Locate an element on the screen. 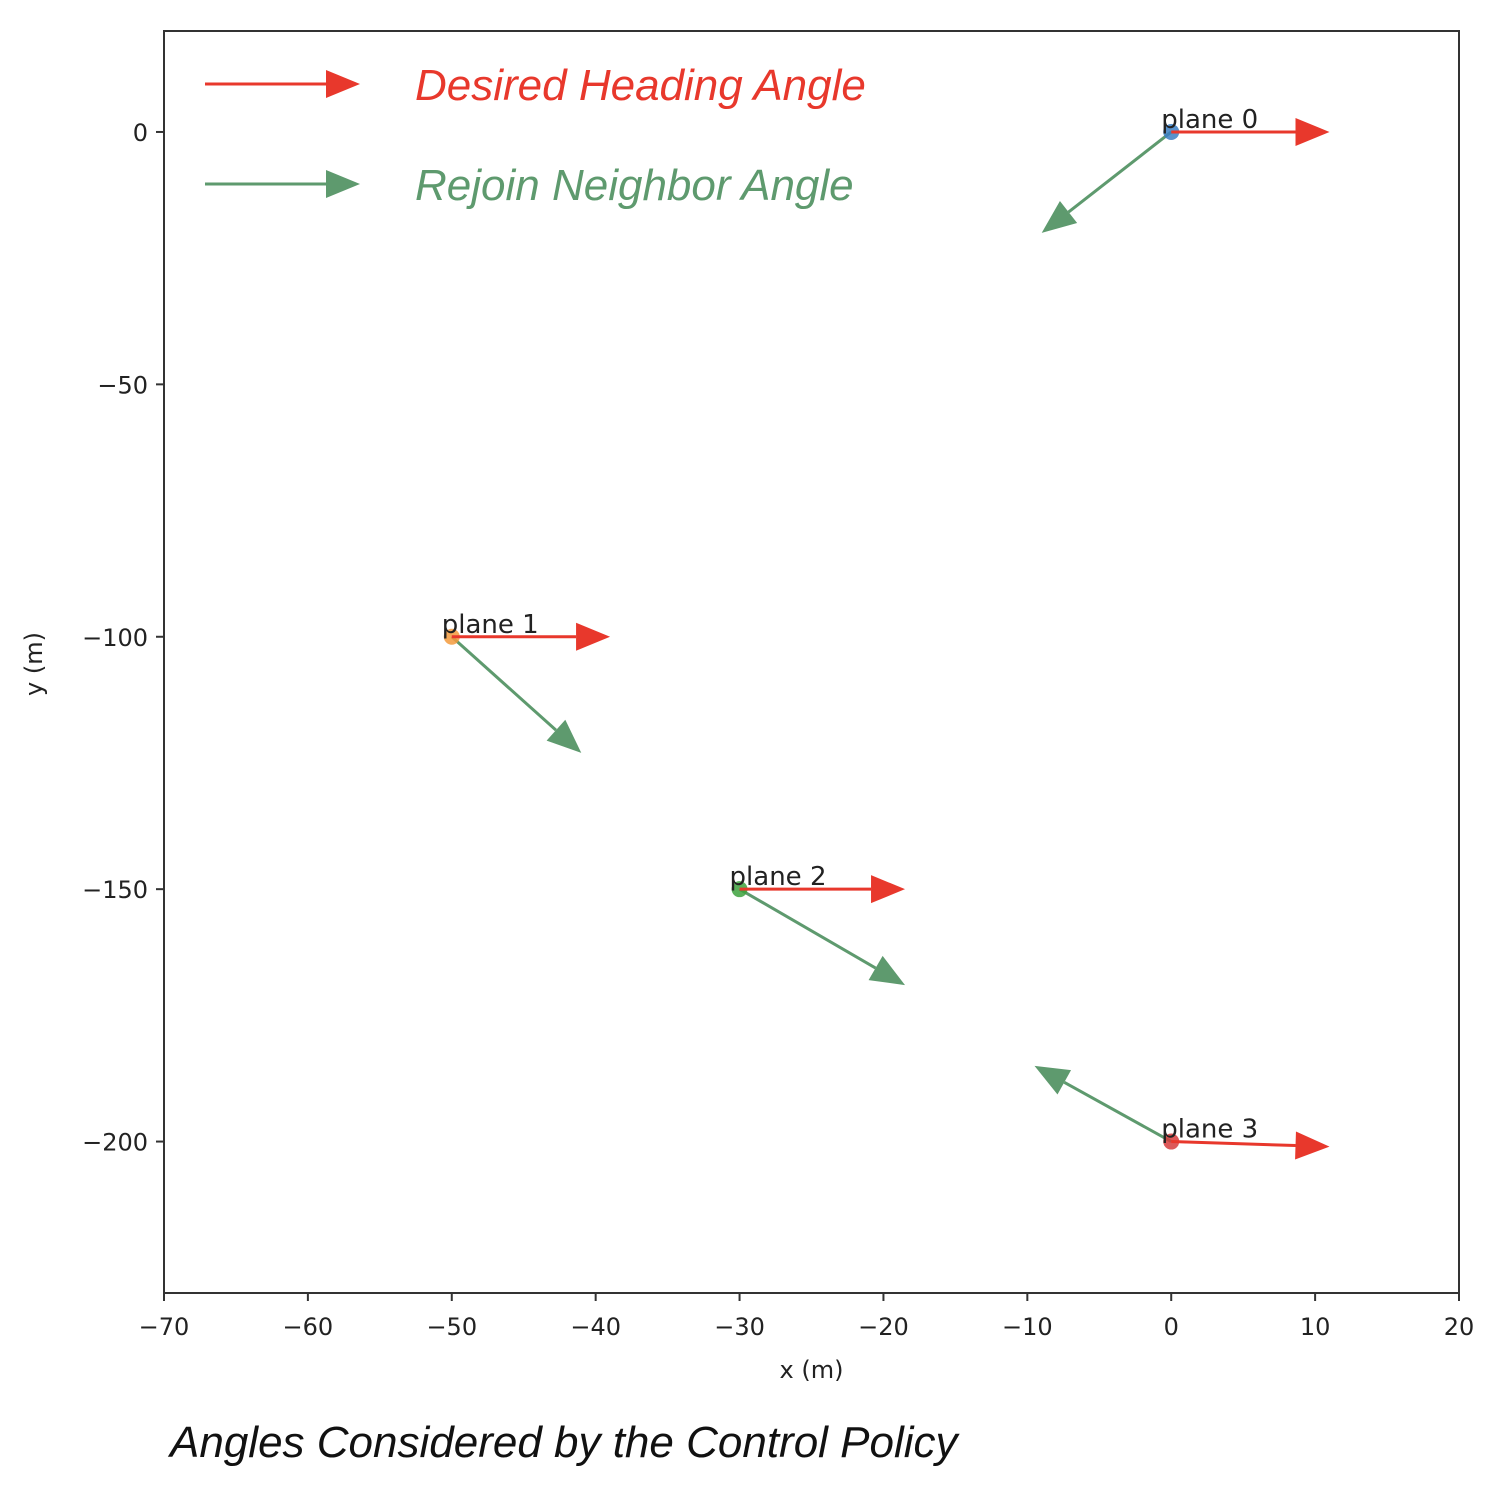  x-tick-label: 10 is located at coordinates (1315, 1327).